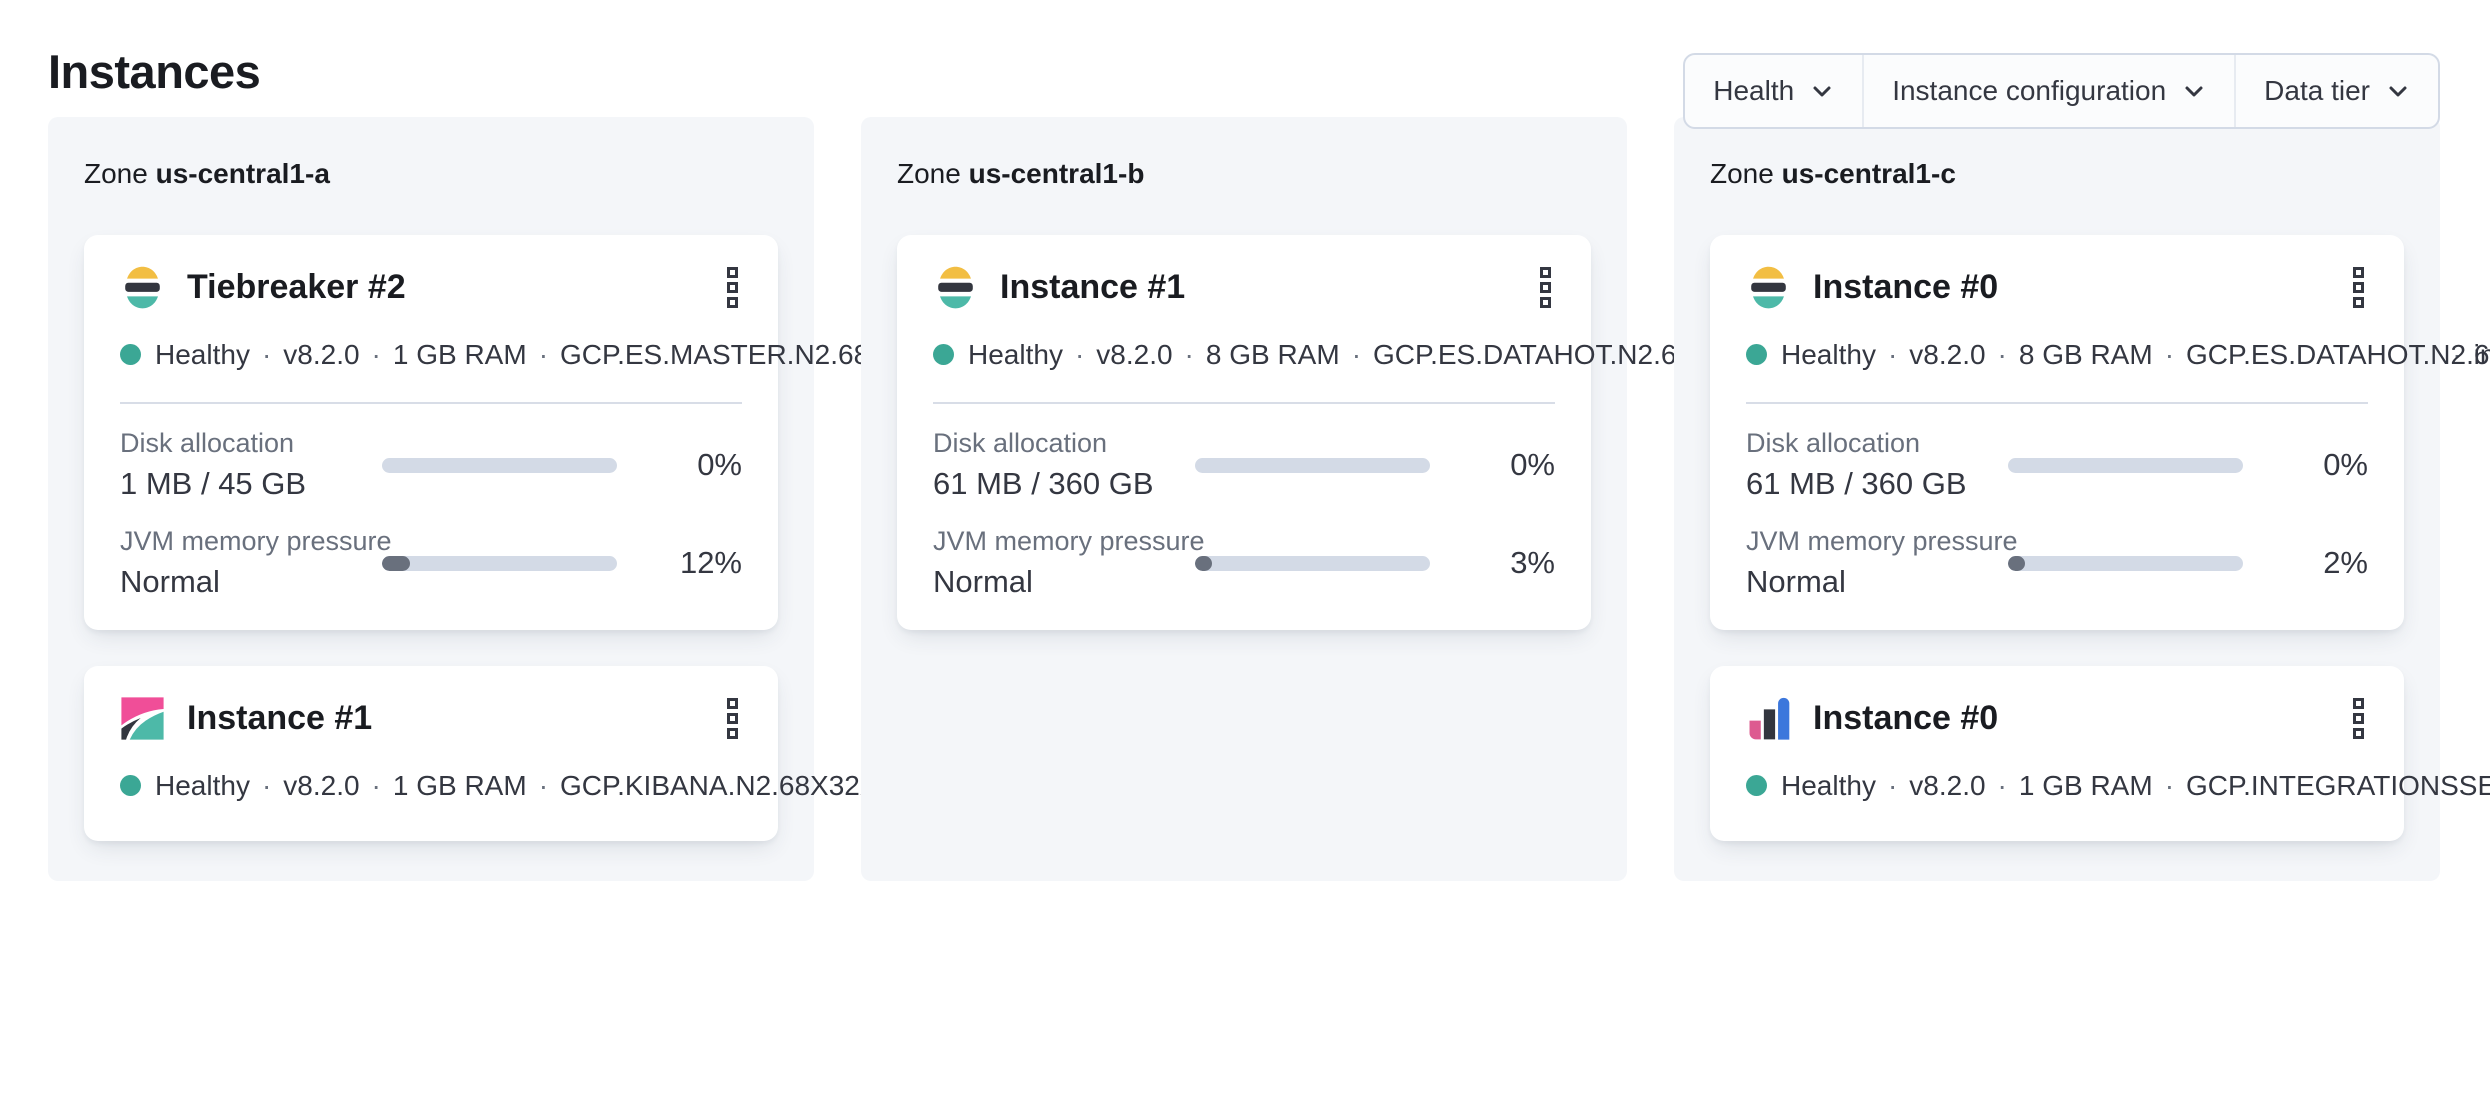 The image size is (2490, 1102). I want to click on filter-button-instance-configuration: Instance configuration, so click(2048, 91).